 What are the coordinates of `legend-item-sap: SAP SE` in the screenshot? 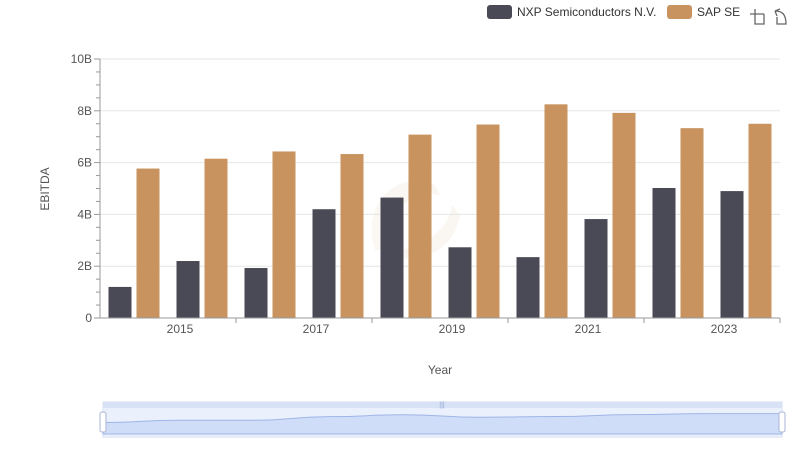 It's located at (703, 12).